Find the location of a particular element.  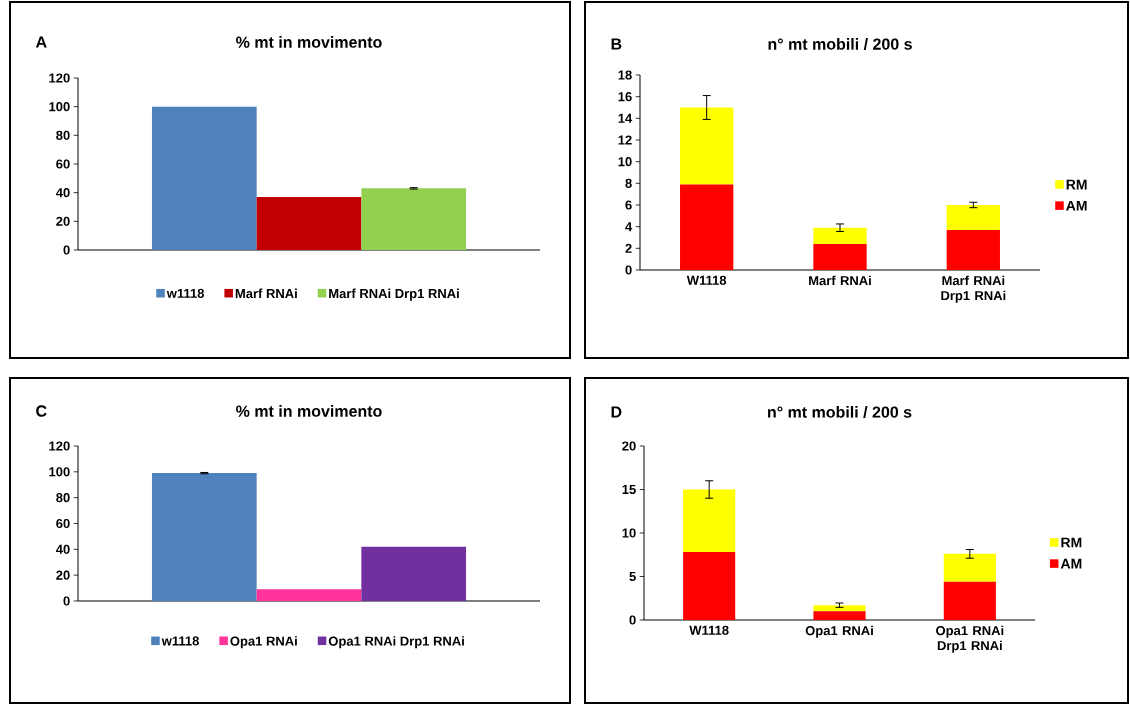

y-tick-label: 15 is located at coordinates (629, 489).